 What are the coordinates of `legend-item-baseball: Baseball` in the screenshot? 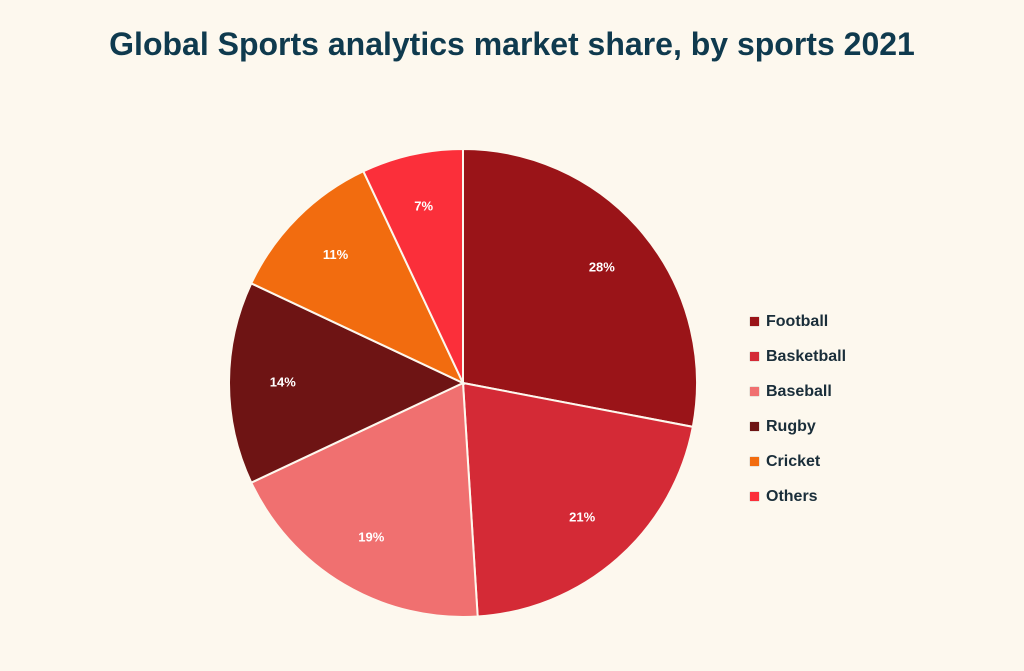 It's located at (798, 391).